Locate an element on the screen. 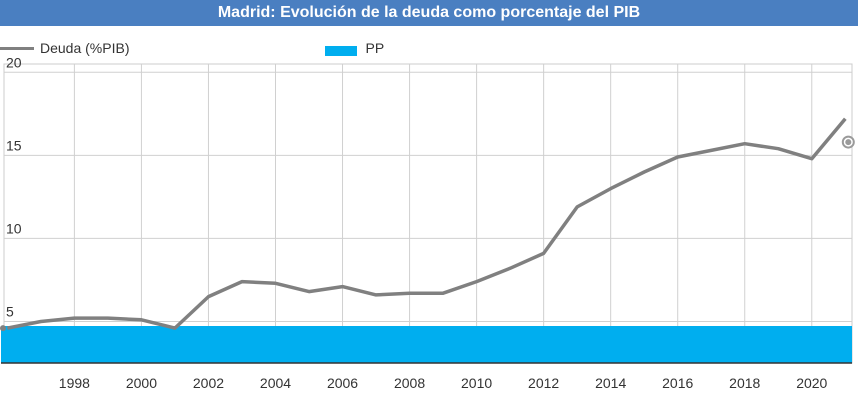  x-tick-label: 2000 is located at coordinates (141, 383).